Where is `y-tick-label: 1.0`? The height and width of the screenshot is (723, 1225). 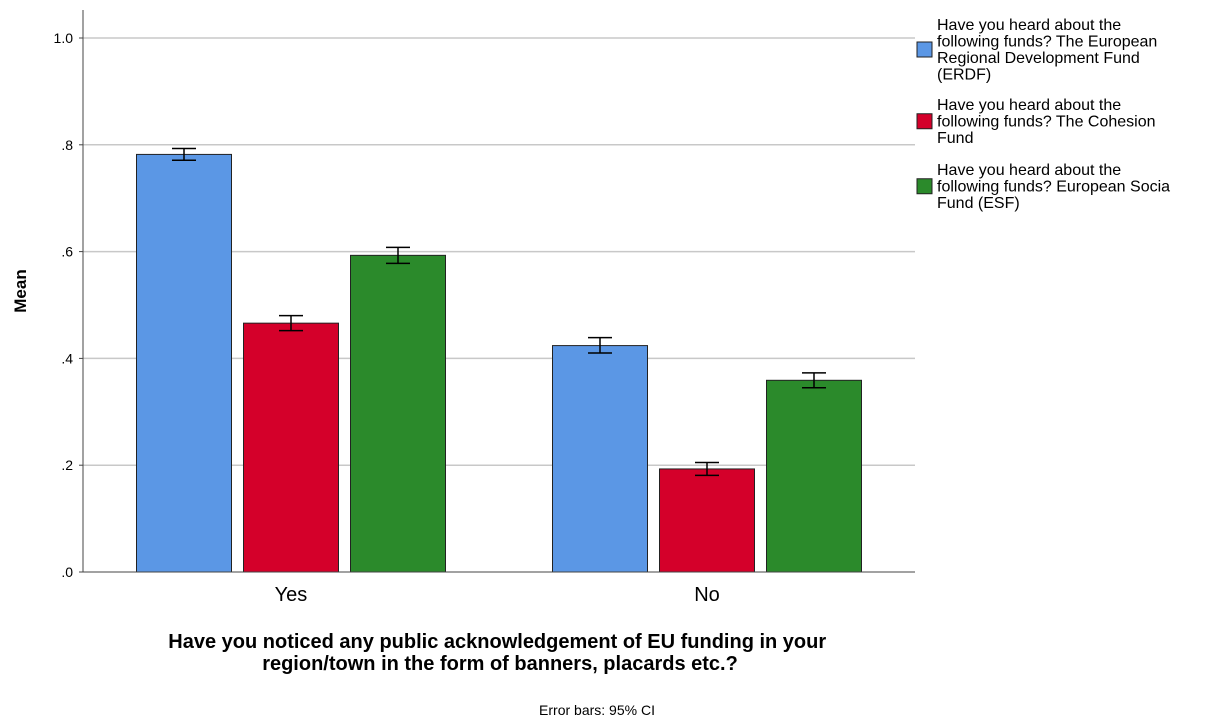 y-tick-label: 1.0 is located at coordinates (64, 38).